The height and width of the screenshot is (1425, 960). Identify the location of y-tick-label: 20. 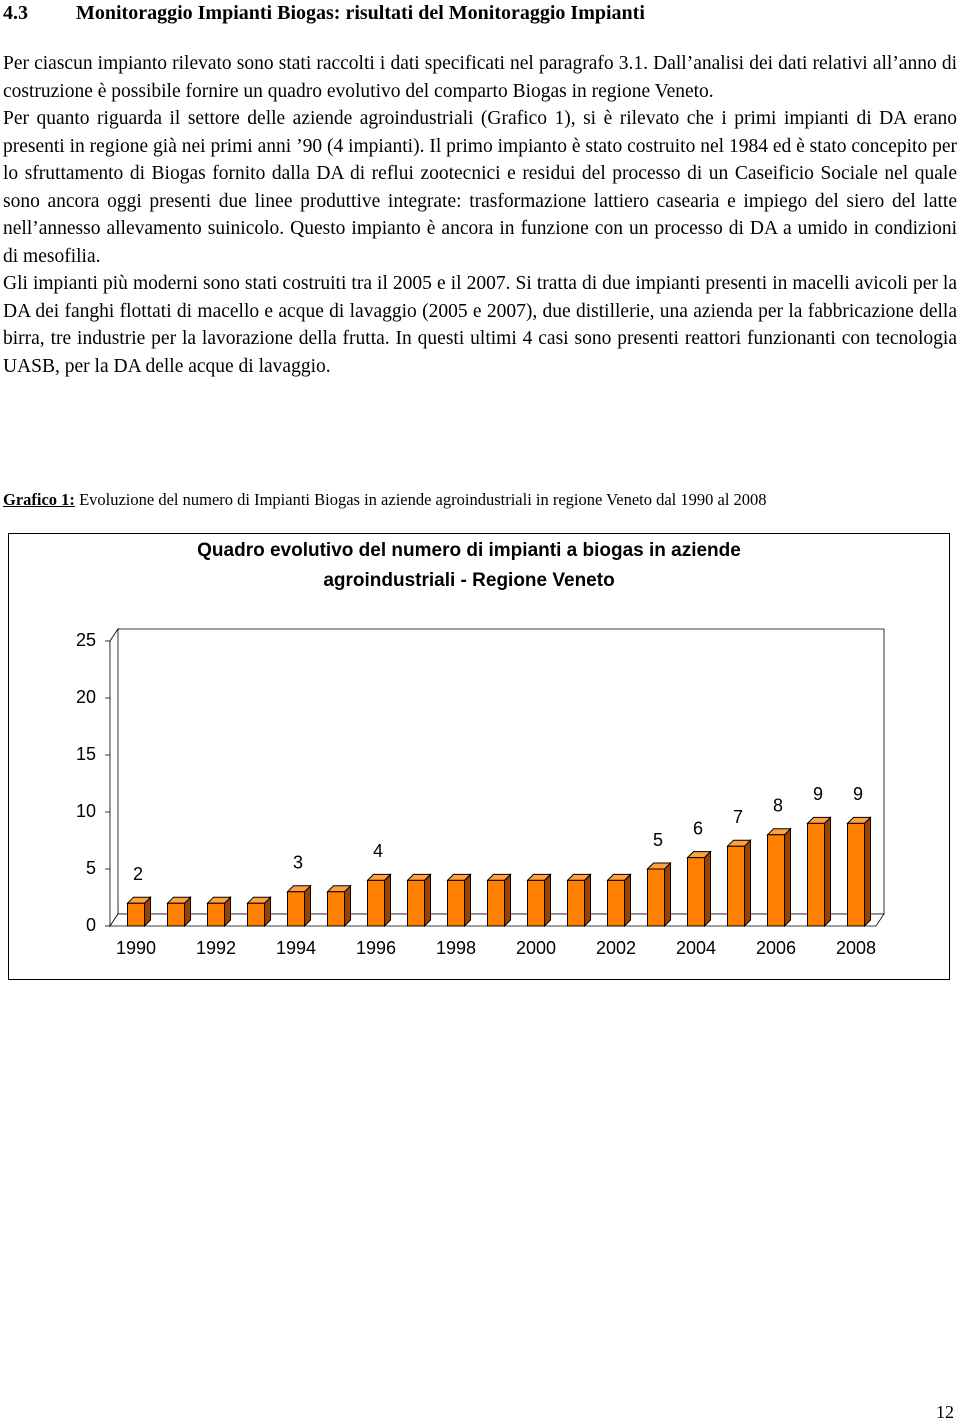
(86, 697).